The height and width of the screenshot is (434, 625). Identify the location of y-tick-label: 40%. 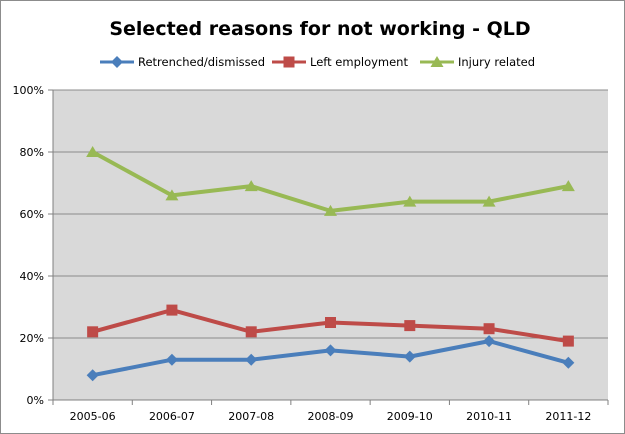
(32, 276).